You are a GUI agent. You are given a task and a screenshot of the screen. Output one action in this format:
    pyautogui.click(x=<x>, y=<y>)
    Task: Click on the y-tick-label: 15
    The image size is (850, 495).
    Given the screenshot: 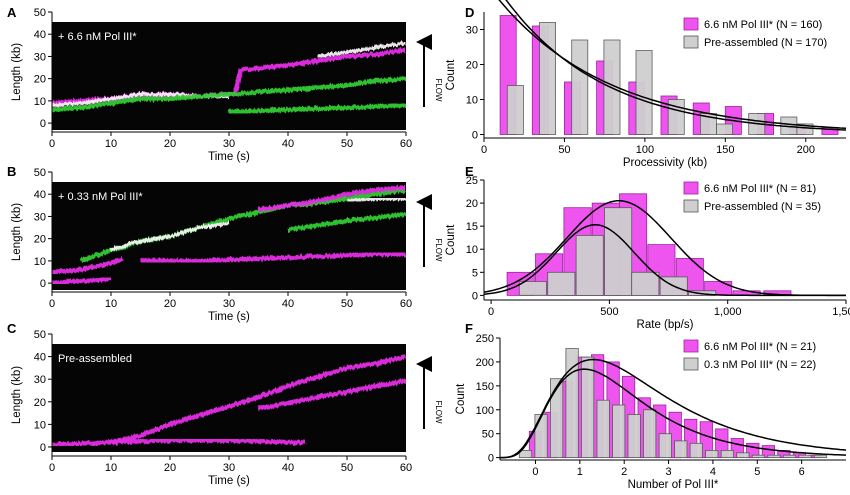 What is the action you would take?
    pyautogui.click(x=472, y=227)
    